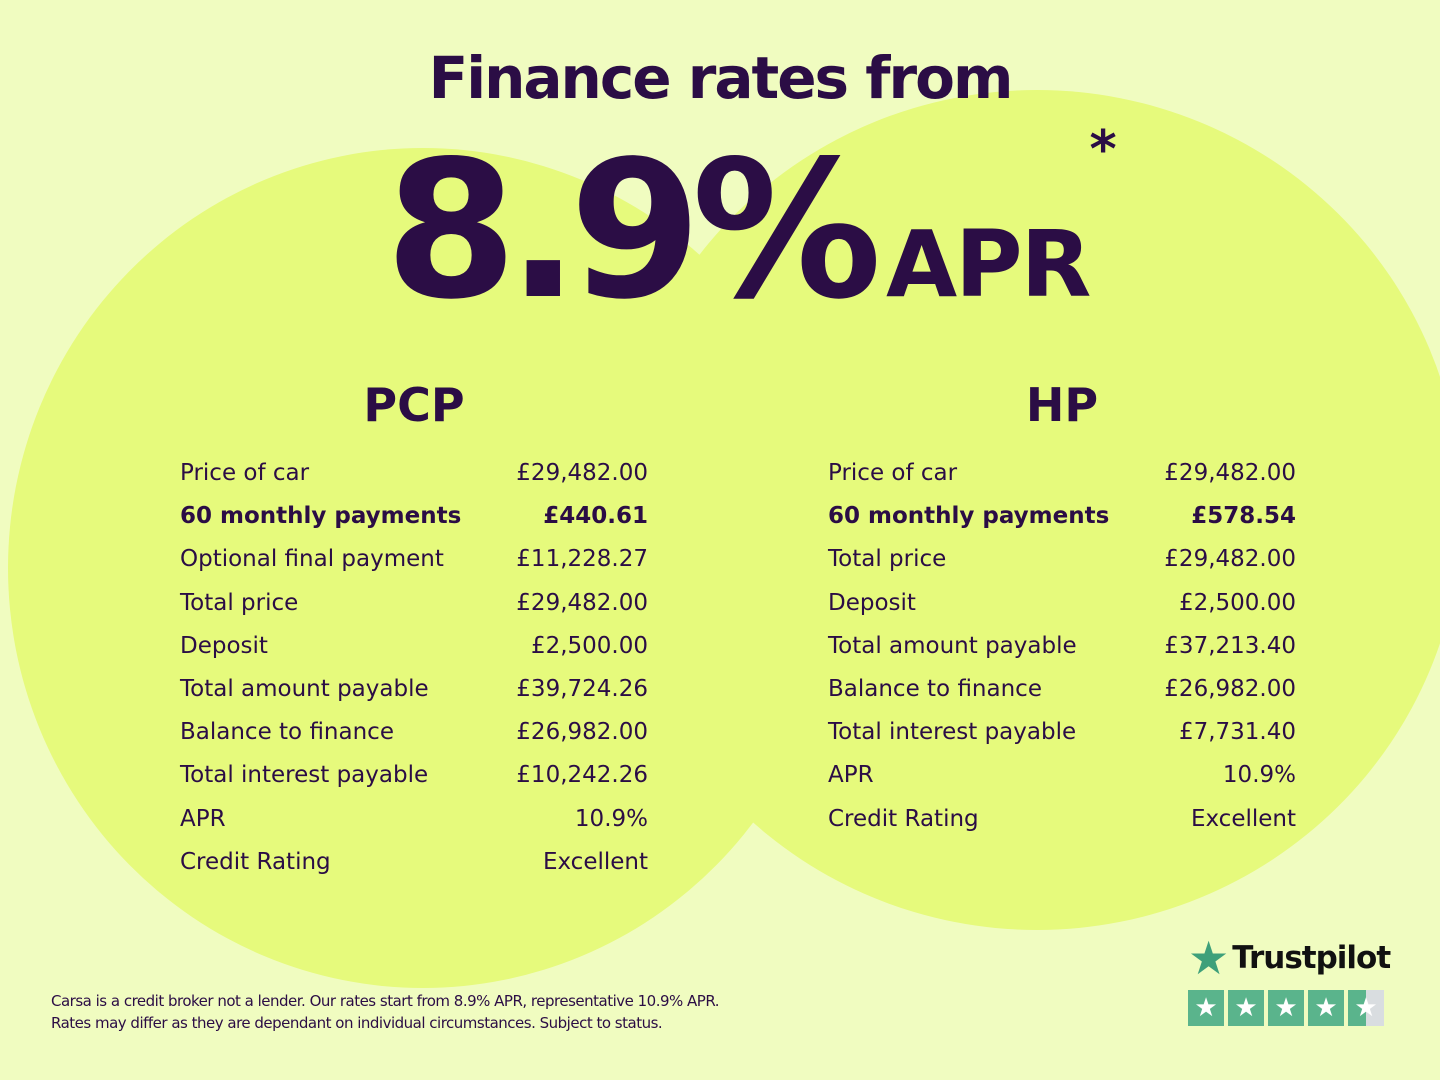  What do you see at coordinates (1230, 645) in the screenshot?
I see `row-value: £37,213.40` at bounding box center [1230, 645].